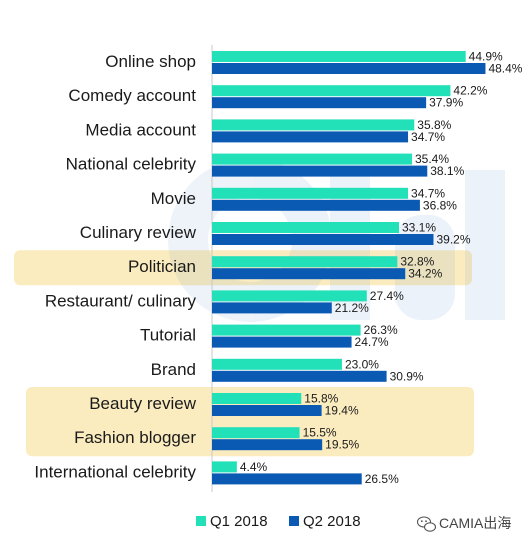 Image resolution: width=524 pixels, height=550 pixels. I want to click on data-label: 36.8%, so click(440, 205).